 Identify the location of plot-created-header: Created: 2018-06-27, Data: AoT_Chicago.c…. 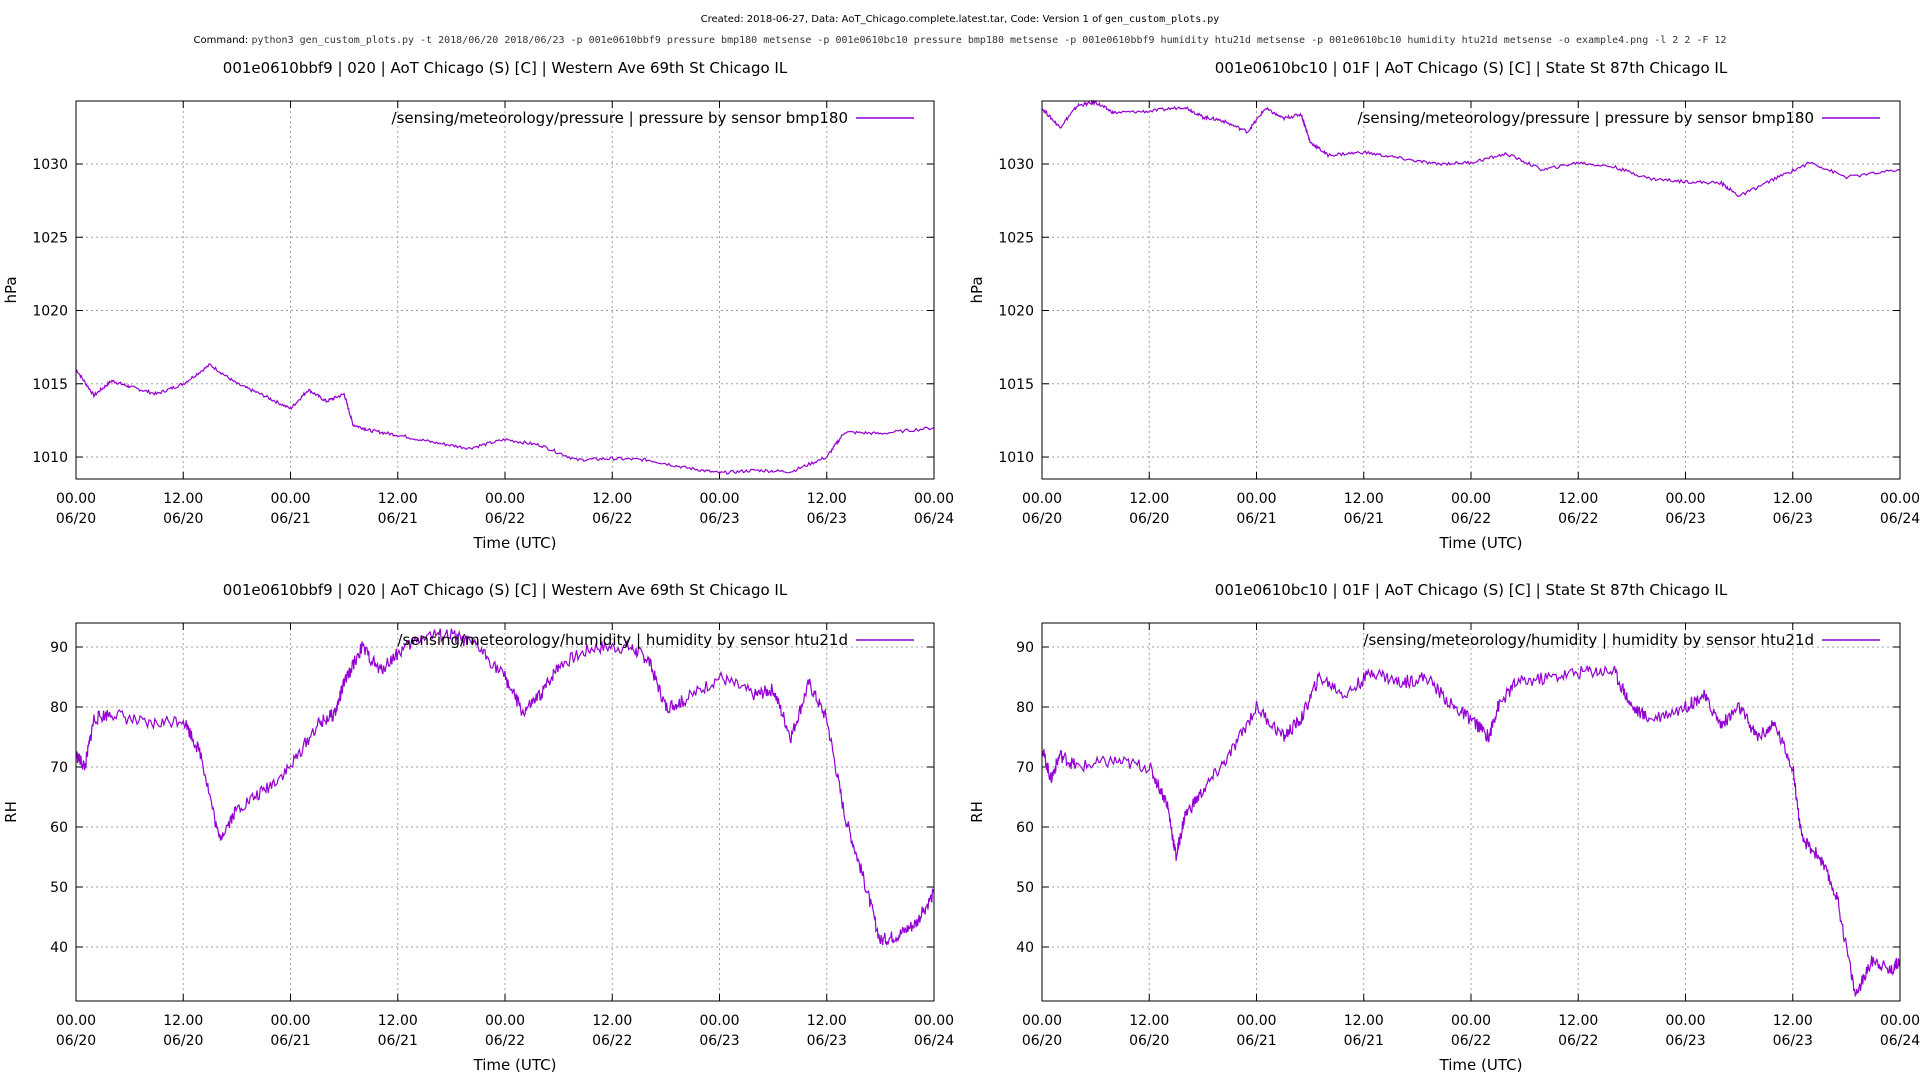
(960, 19).